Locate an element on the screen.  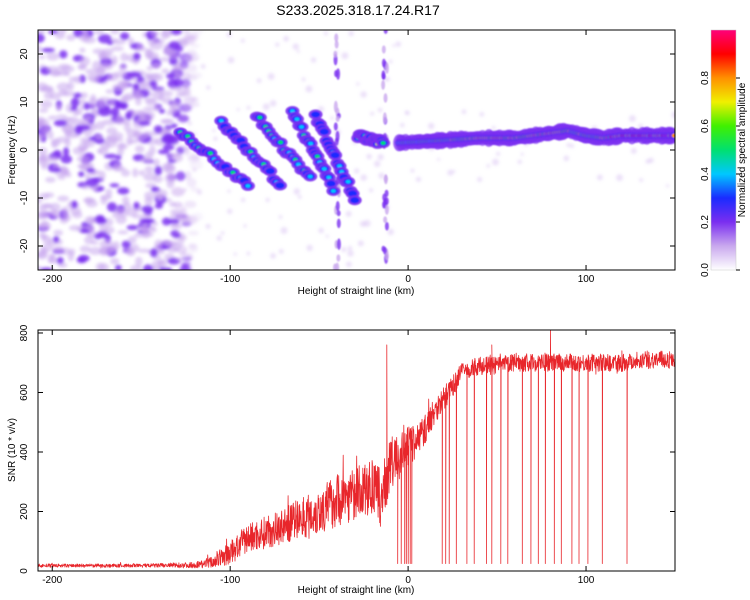
y-tick-label: 200 is located at coordinates (24, 511).